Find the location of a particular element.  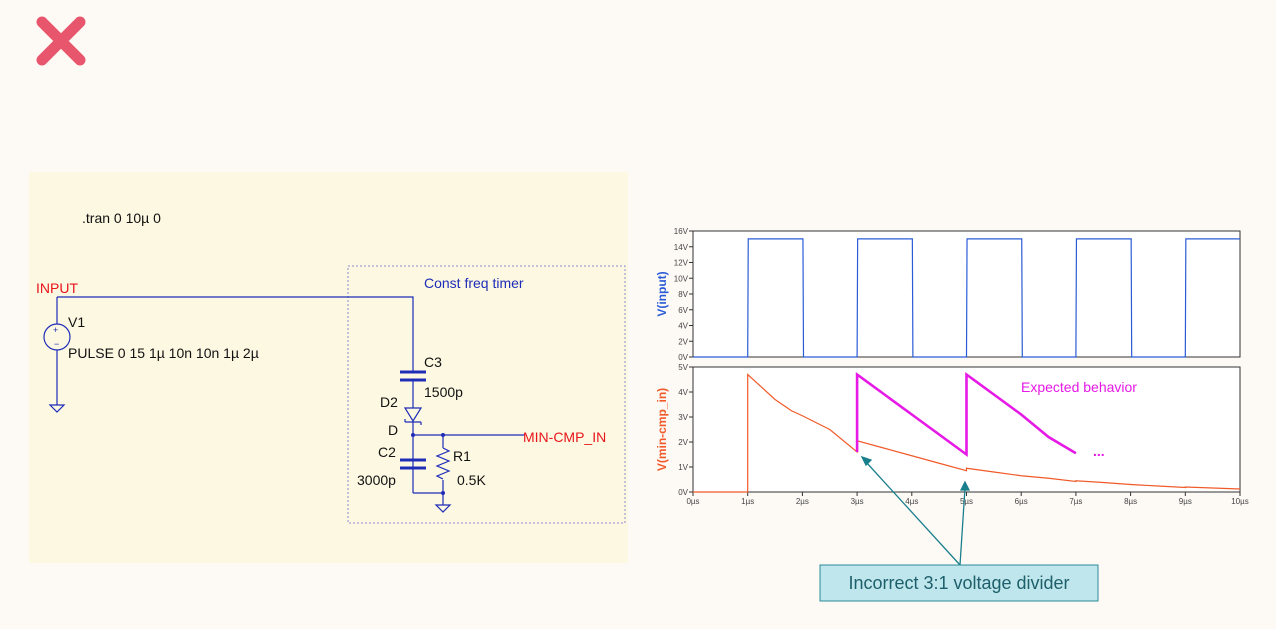

x-tick-label: 9µs is located at coordinates (1185, 501).